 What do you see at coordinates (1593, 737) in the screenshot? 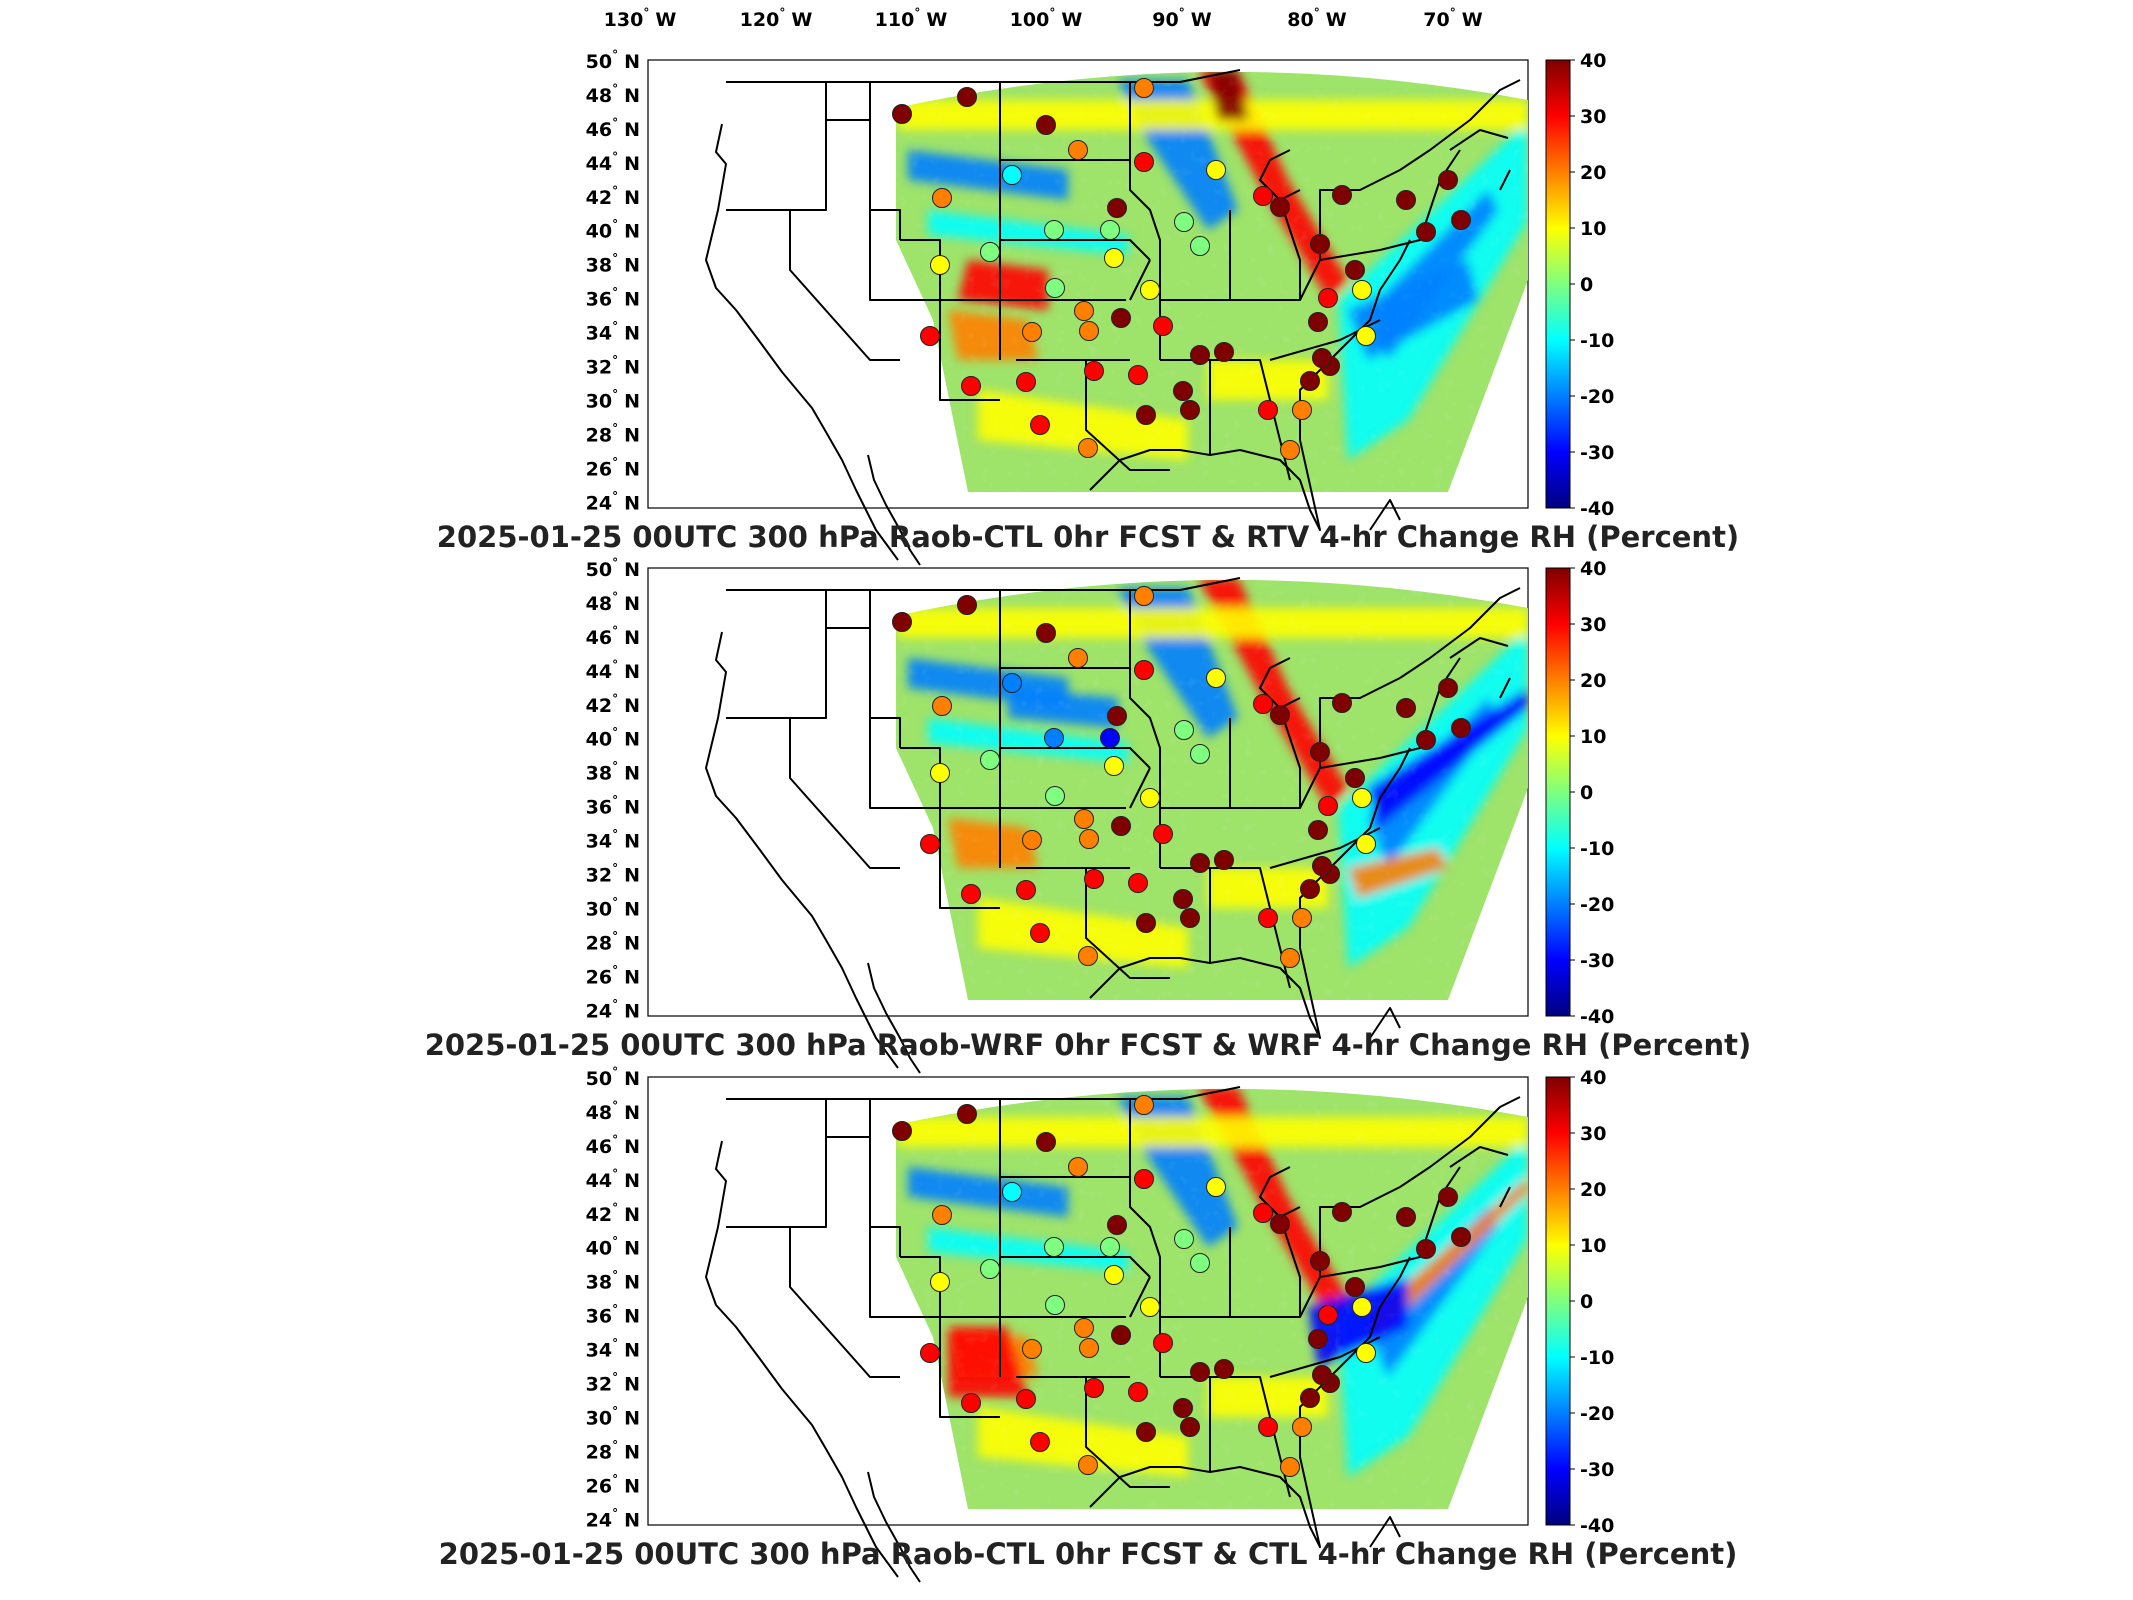
I see `colorbar-tick-label: 10` at bounding box center [1593, 737].